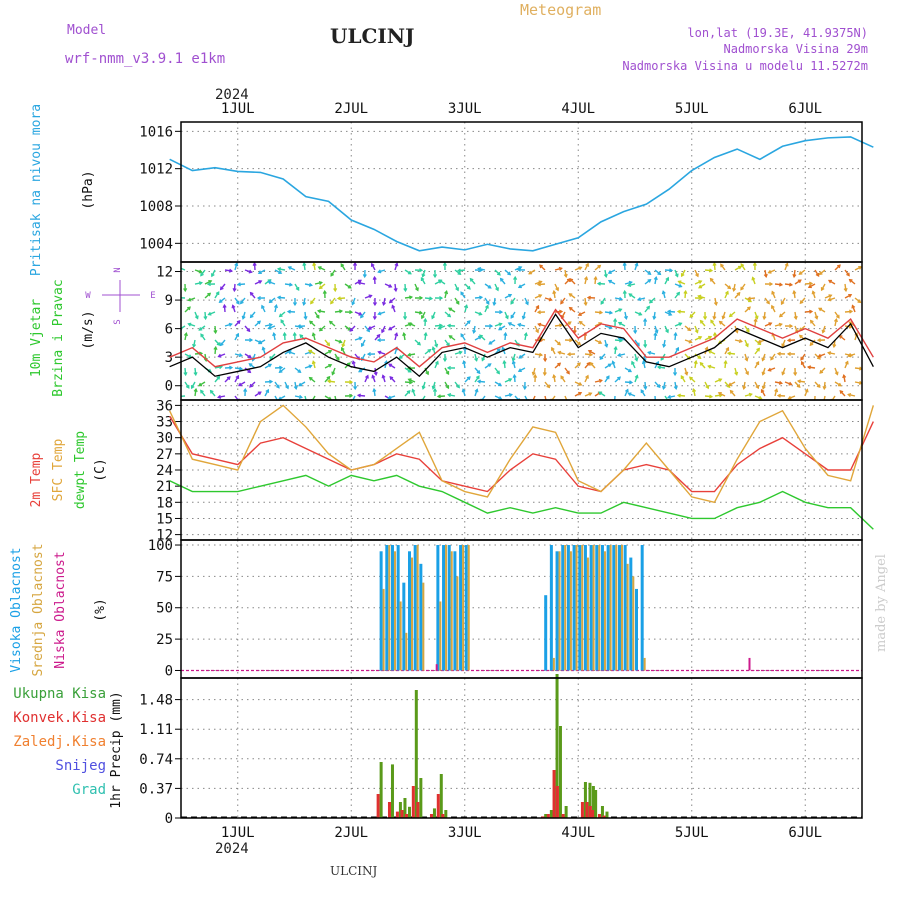 Image resolution: width=900 pixels, height=900 pixels. I want to click on top-x-axis: 1JUL 2JUL 3JUL 4JUL 5JUL 6JUL, so click(521, 109).